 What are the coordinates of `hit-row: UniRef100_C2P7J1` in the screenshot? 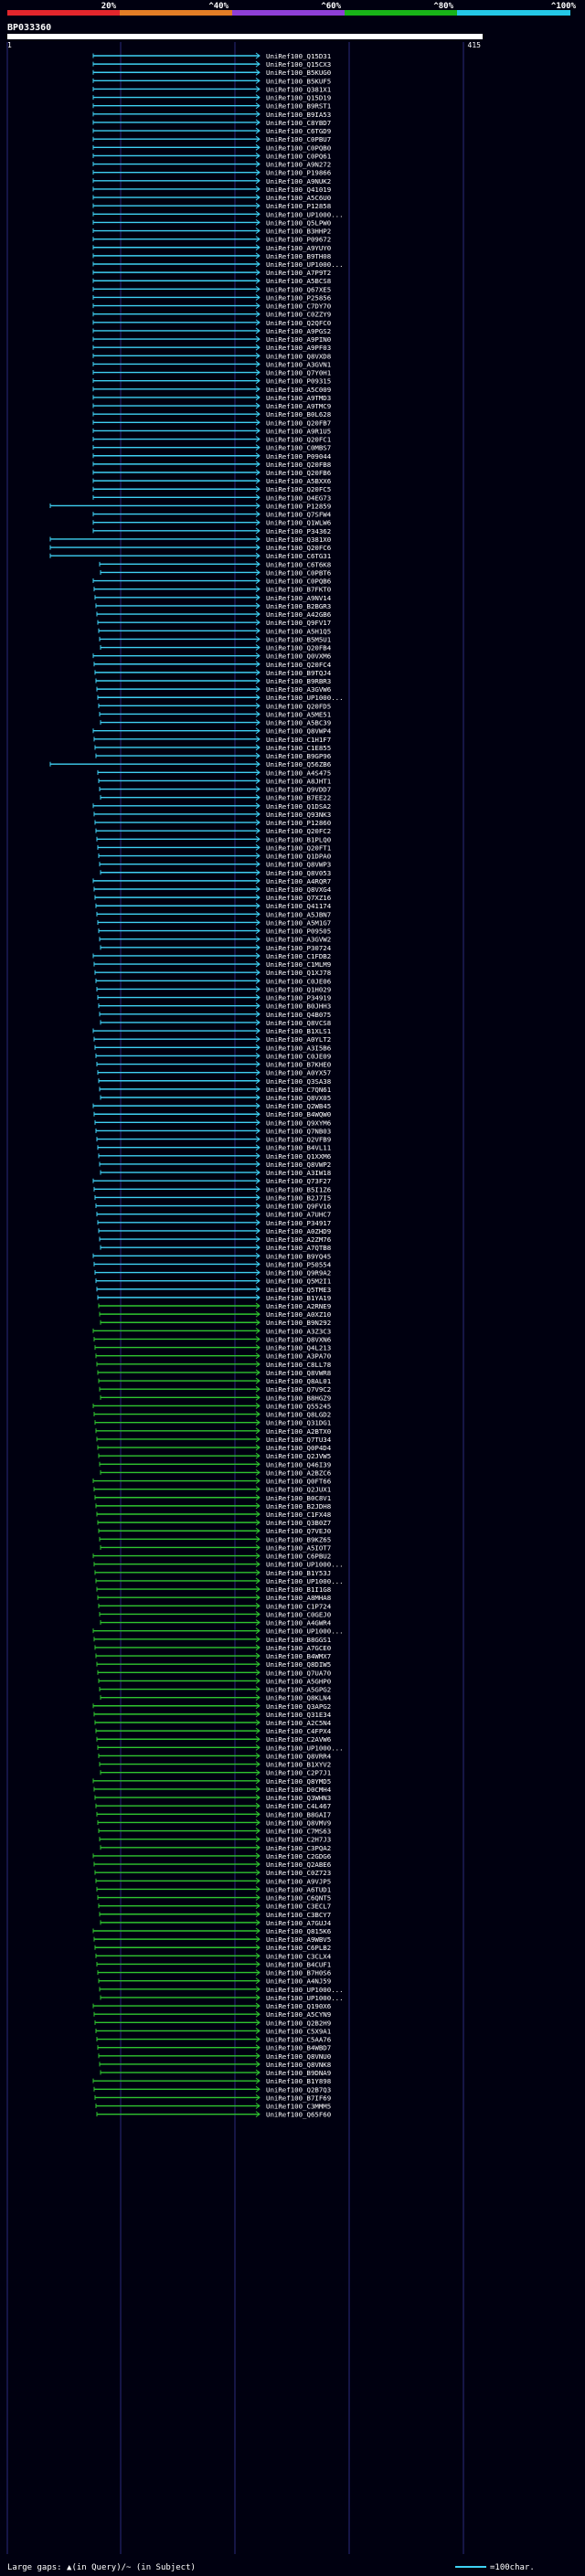 It's located at (215, 1773).